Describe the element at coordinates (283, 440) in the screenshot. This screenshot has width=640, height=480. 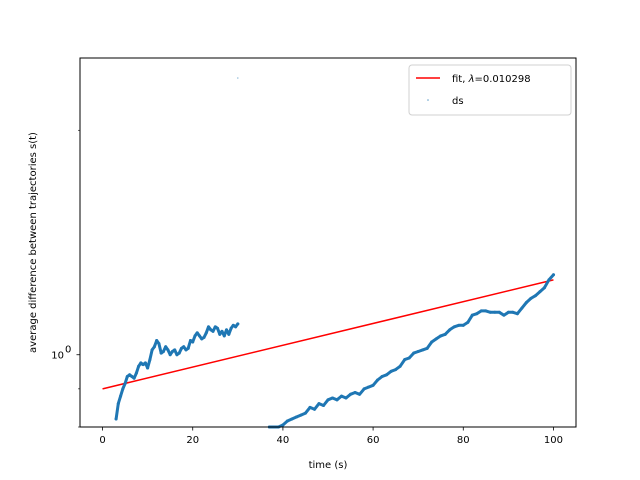
I see `x-tick-label: 40` at that location.